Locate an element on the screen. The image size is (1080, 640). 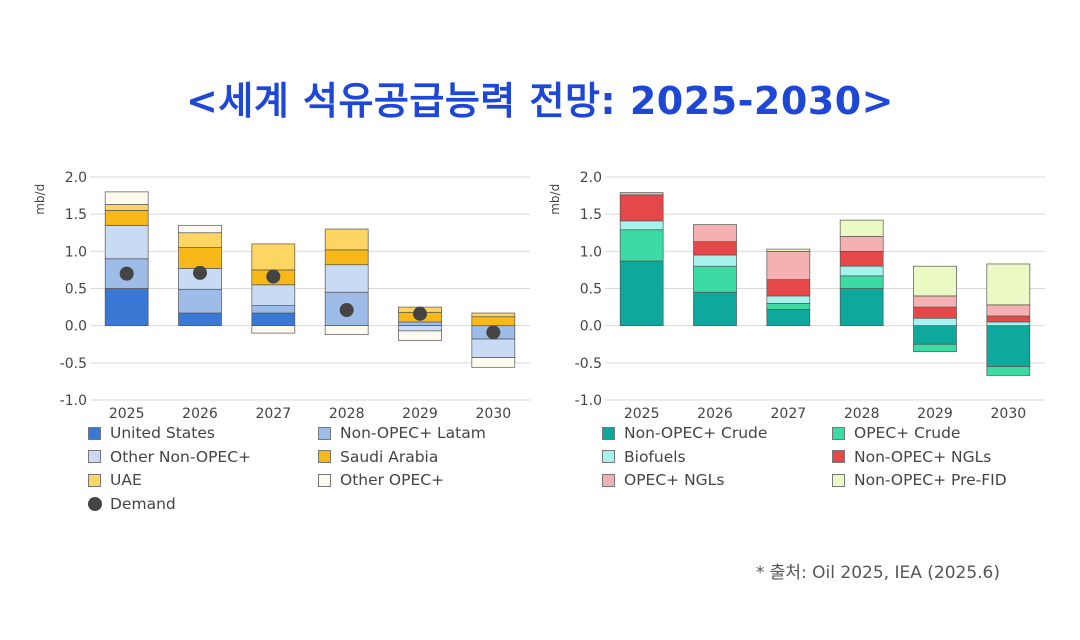
bar-segment-other-non-opec-2027 is located at coordinates (273, 295).